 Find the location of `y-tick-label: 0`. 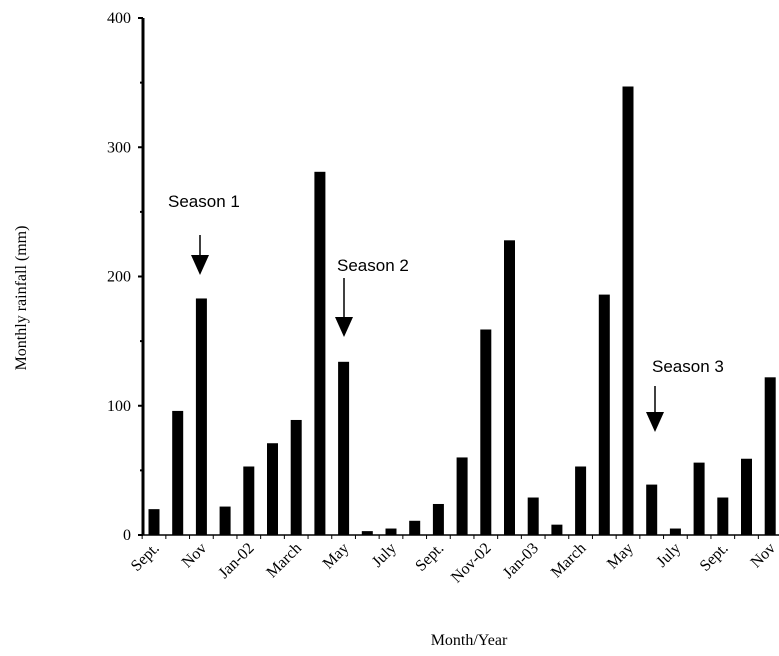

y-tick-label: 0 is located at coordinates (127, 535).